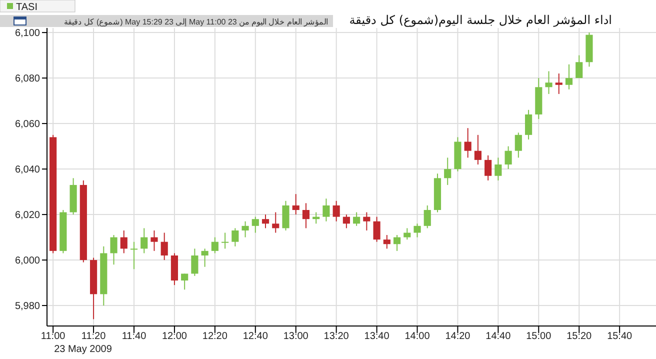  I want to click on legend-label: TASI, so click(27, 7).